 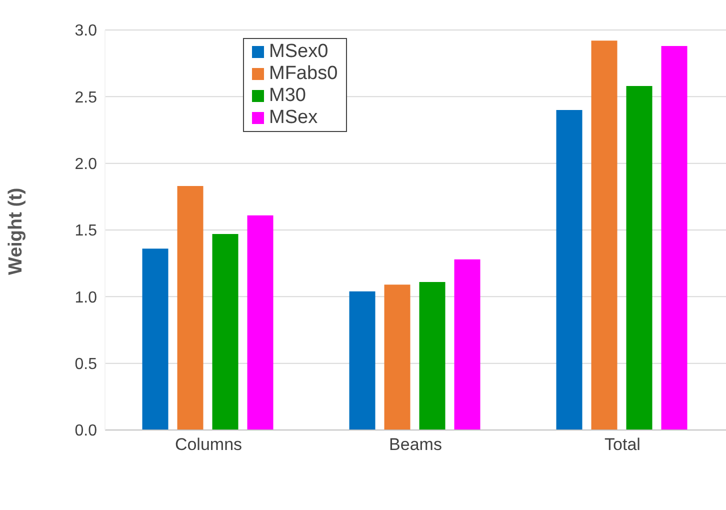 I want to click on y-tick-label: 1.5, so click(x=86, y=231).